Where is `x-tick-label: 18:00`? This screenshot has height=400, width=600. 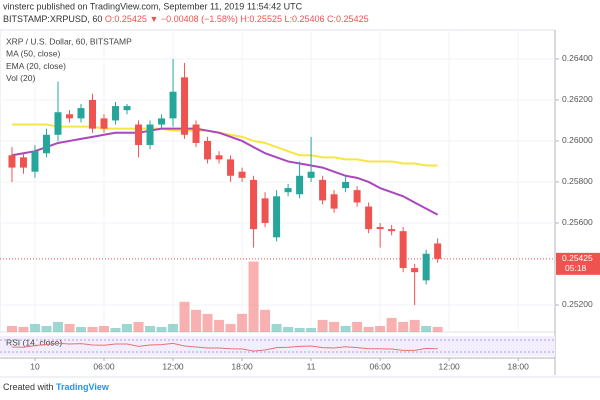 x-tick-label: 18:00 is located at coordinates (242, 366).